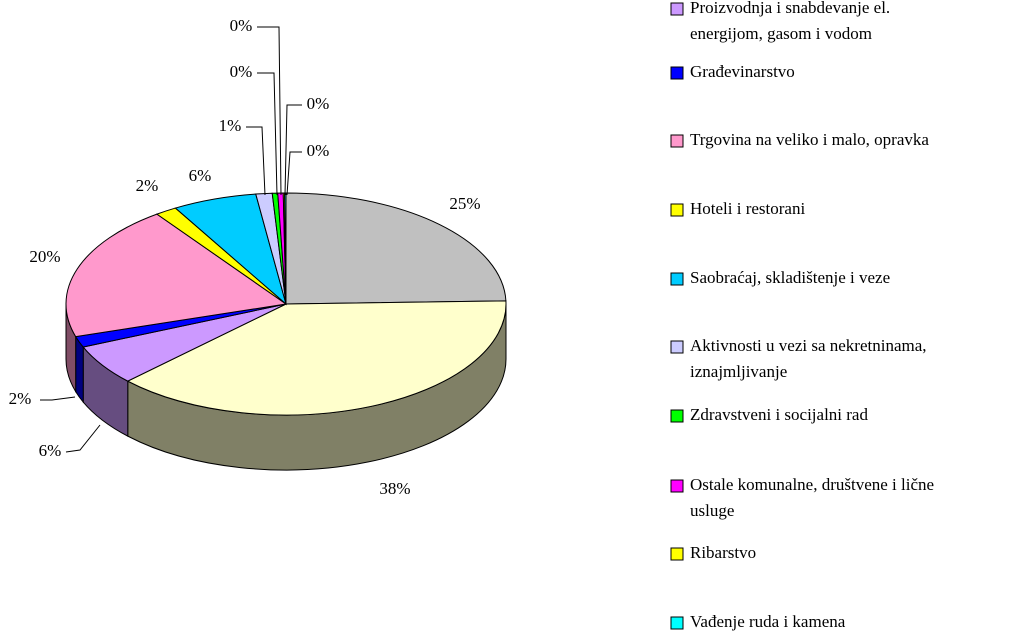 The width and height of the screenshot is (1031, 637). I want to click on legend-label: Građevinarstvo, so click(742, 71).